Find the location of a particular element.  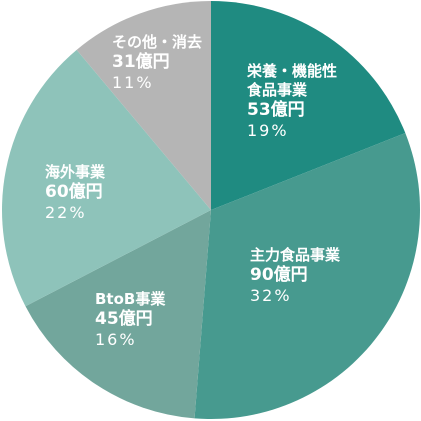

category-label: BtoB事業 is located at coordinates (130, 299).